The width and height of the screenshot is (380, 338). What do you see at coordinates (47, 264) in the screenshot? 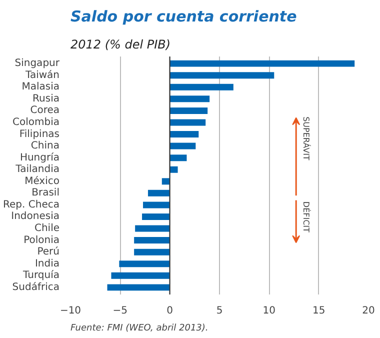
I see `y-tick-label: India` at bounding box center [47, 264].